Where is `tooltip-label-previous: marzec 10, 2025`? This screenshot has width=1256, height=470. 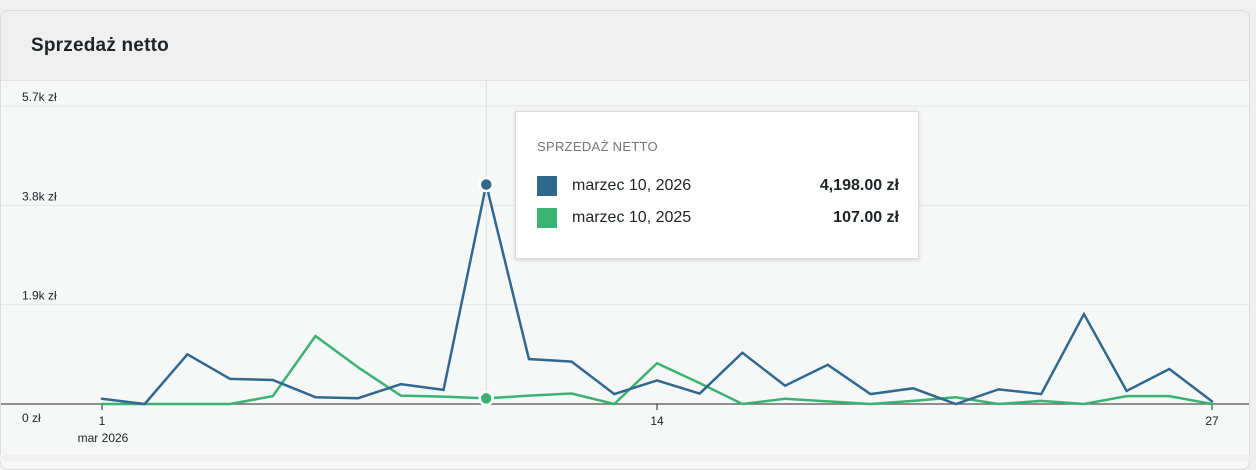
tooltip-label-previous: marzec 10, 2025 is located at coordinates (632, 217).